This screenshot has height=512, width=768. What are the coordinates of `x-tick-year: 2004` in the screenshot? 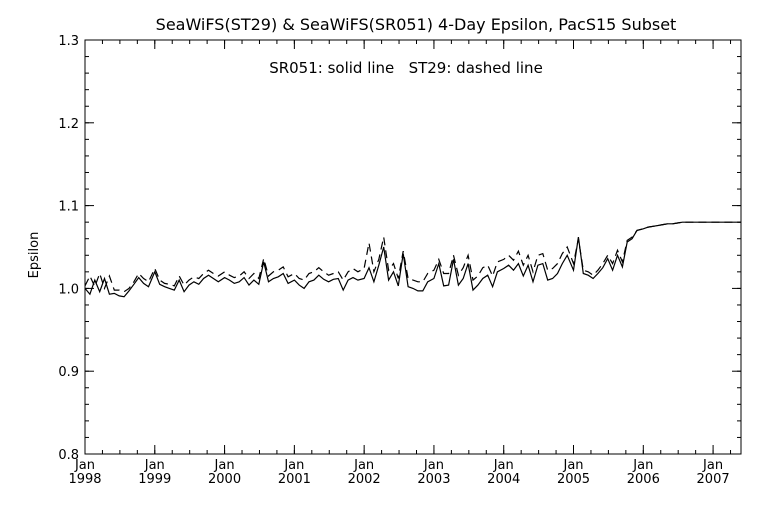 It's located at (503, 479).